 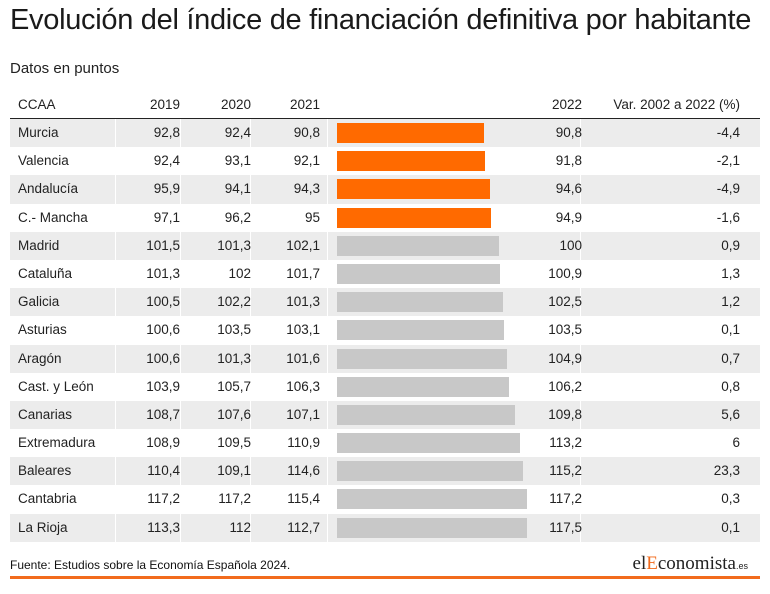 What do you see at coordinates (639, 563) in the screenshot?
I see `logo-el: el` at bounding box center [639, 563].